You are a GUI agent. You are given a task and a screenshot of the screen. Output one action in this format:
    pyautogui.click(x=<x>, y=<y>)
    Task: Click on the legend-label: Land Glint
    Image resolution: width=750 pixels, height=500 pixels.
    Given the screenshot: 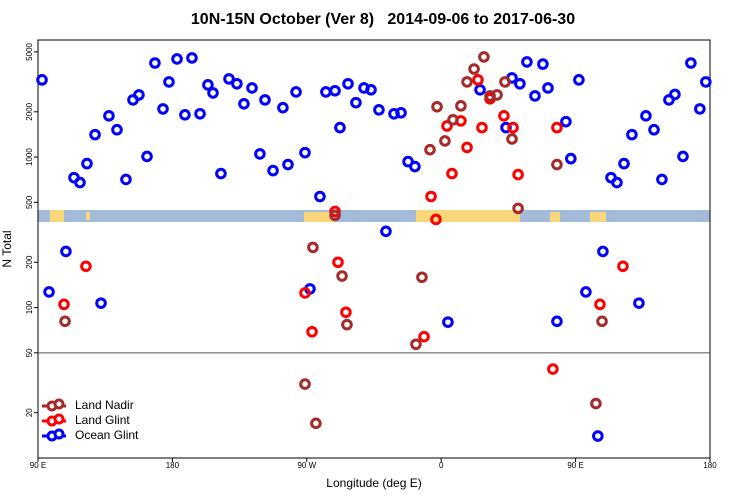 What is the action you would take?
    pyautogui.click(x=102, y=420)
    